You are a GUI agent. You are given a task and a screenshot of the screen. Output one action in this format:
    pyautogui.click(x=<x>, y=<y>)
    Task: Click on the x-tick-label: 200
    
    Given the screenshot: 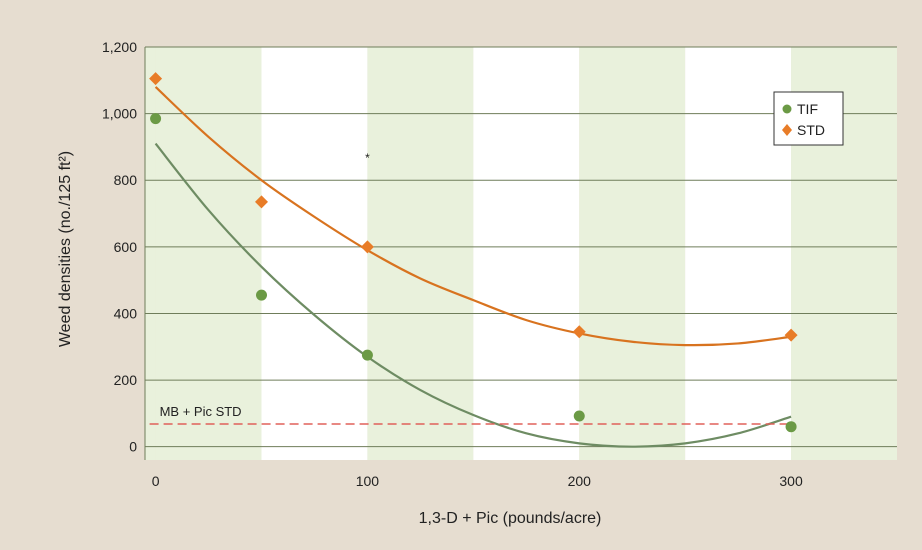 What is the action you would take?
    pyautogui.click(x=580, y=481)
    